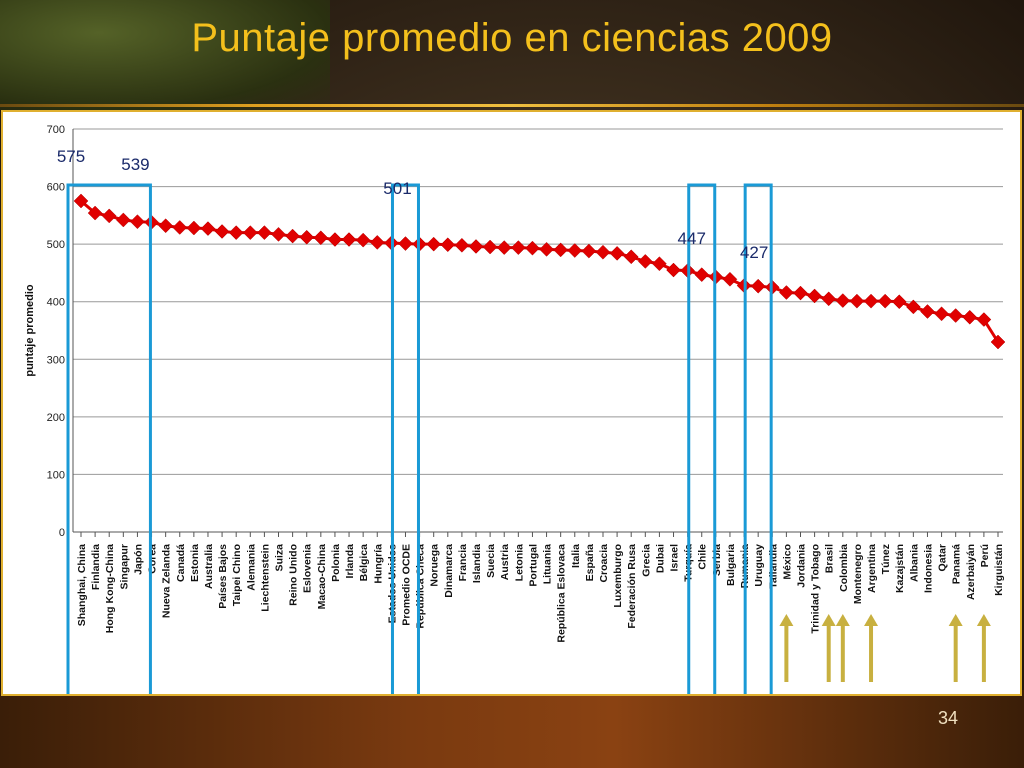 The height and width of the screenshot is (768, 1024). What do you see at coordinates (562, 593) in the screenshot?
I see `x-tick-label: República Eslovaca` at bounding box center [562, 593].